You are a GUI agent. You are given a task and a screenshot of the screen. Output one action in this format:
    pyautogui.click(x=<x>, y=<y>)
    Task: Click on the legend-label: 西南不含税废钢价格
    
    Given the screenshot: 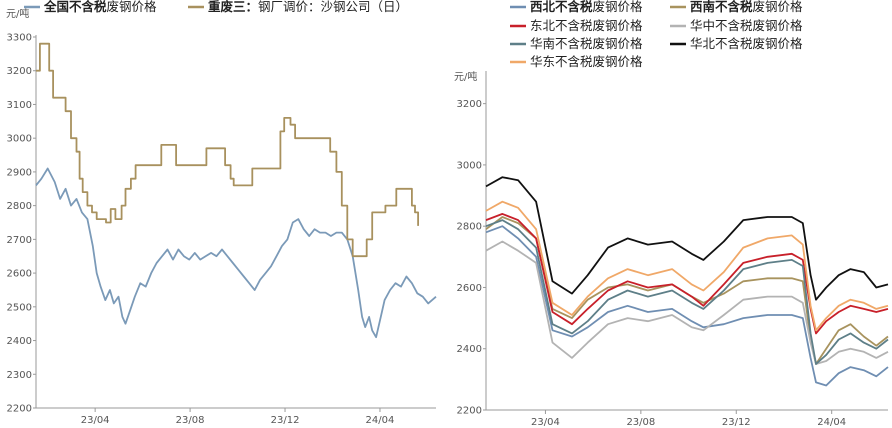 What is the action you would take?
    pyautogui.click(x=746, y=7)
    